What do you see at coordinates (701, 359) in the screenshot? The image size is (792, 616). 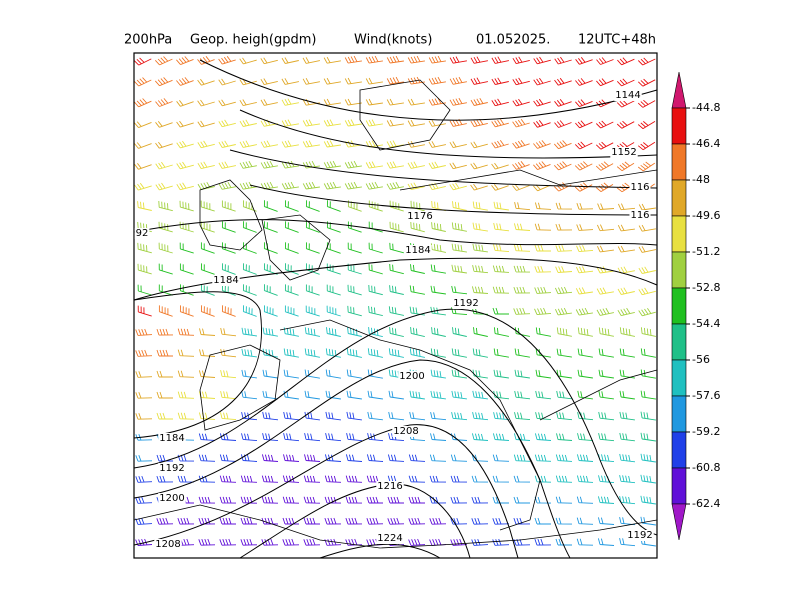 I see `colorbar-label: -56` at bounding box center [701, 359].